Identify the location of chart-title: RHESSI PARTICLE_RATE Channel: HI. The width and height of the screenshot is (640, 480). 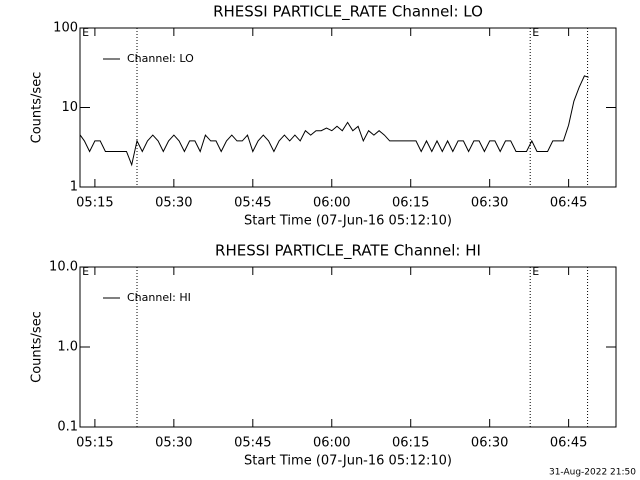
(348, 251).